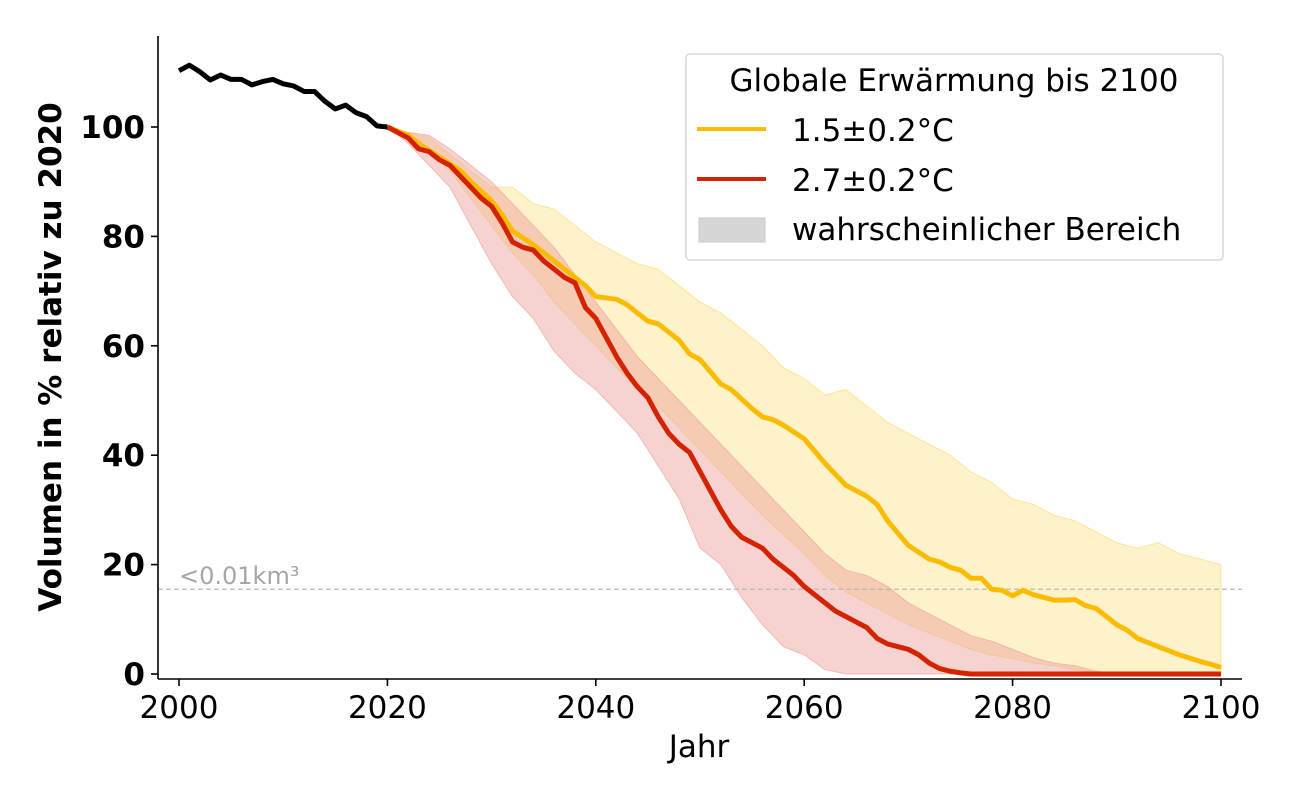 The image size is (1300, 800). Describe the element at coordinates (239, 576) in the screenshot. I see `threshold-annotation: <0.01km³` at that location.